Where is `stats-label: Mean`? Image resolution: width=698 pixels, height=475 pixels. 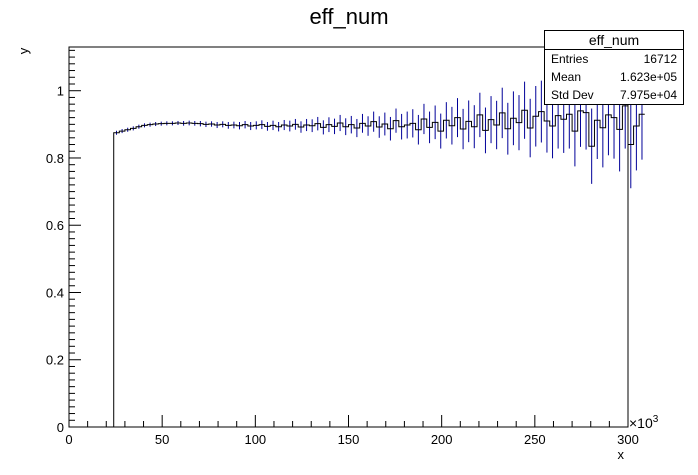 stats-label: Mean is located at coordinates (566, 77).